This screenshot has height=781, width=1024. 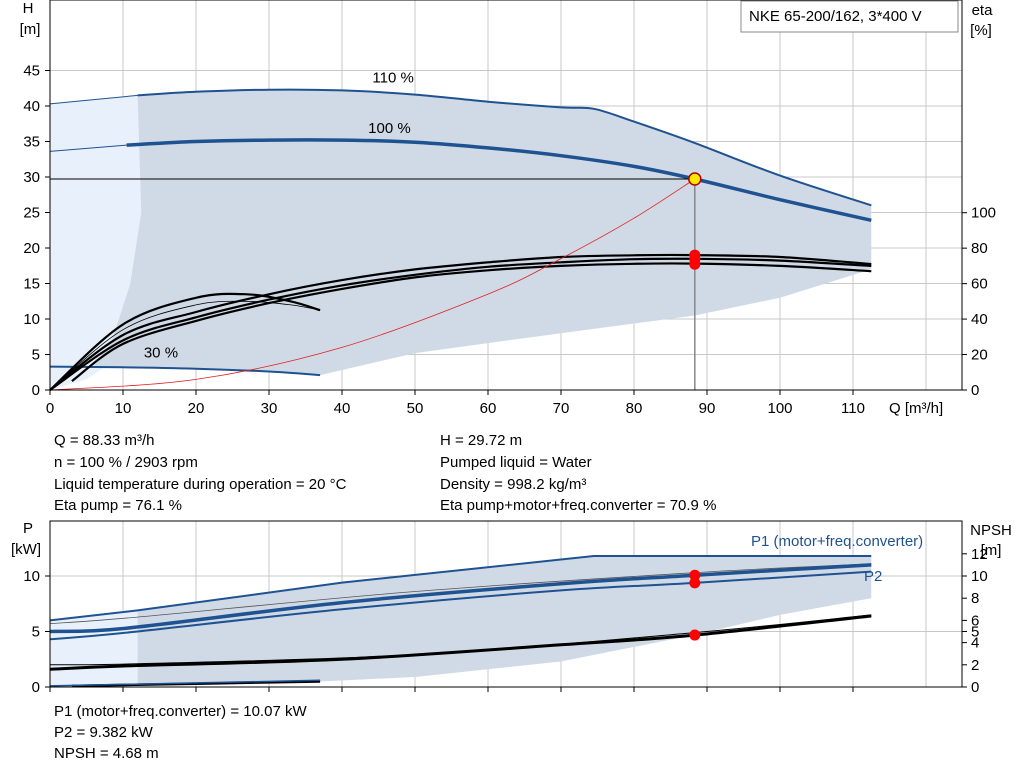 What do you see at coordinates (392, 78) in the screenshot?
I see `head-curve-110-label: 110 %` at bounding box center [392, 78].